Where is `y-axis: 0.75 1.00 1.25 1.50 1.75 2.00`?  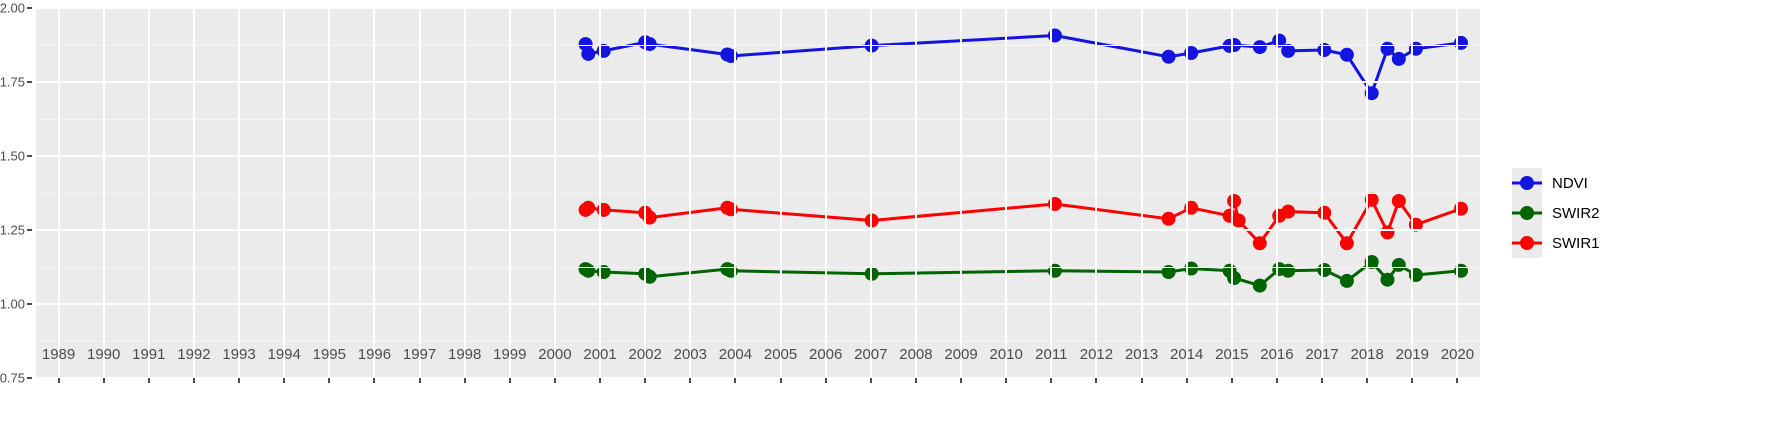 y-axis: 0.75 1.00 1.25 1.50 1.75 2.00 is located at coordinates (17, 221).